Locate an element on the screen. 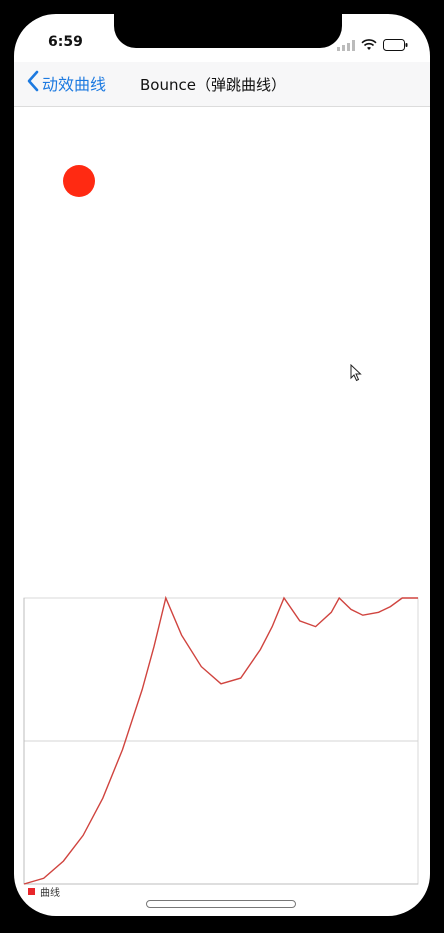 The image size is (444, 933). back-label: 动效曲线 is located at coordinates (74, 84).